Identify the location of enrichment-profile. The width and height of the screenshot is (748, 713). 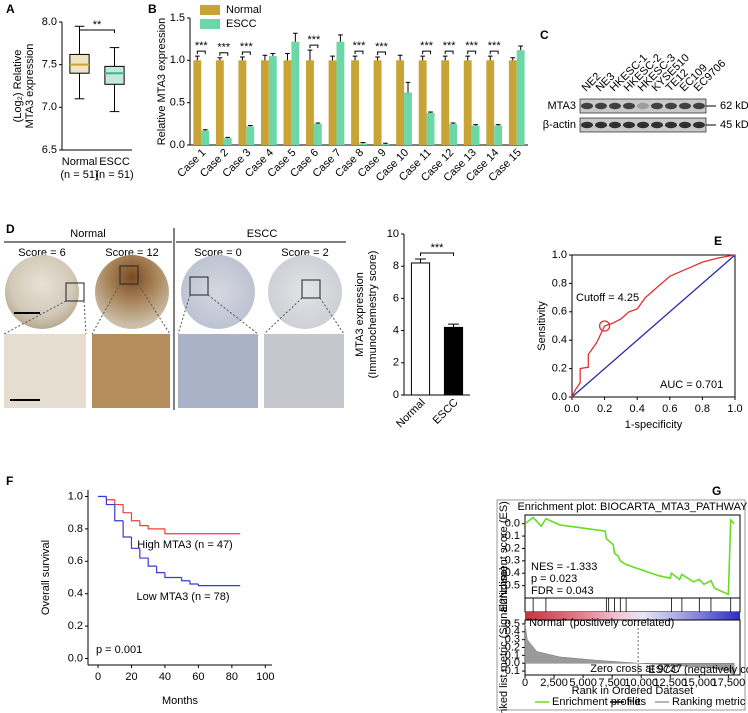
(629, 556).